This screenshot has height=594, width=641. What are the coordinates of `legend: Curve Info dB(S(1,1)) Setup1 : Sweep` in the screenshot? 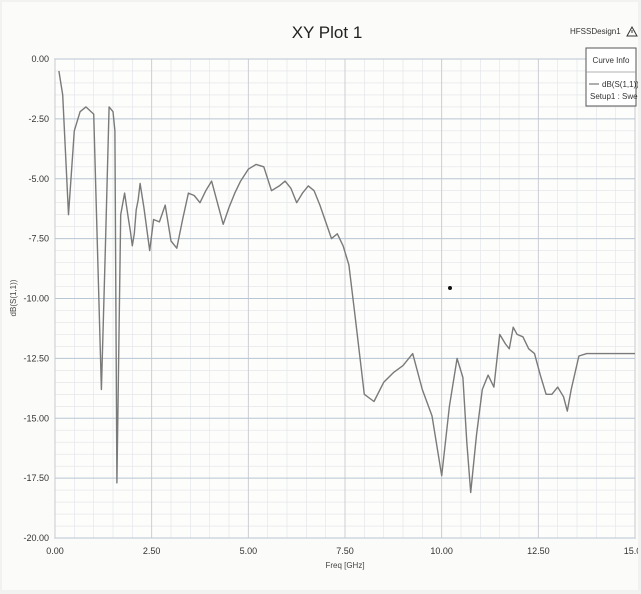 It's located at (611, 77).